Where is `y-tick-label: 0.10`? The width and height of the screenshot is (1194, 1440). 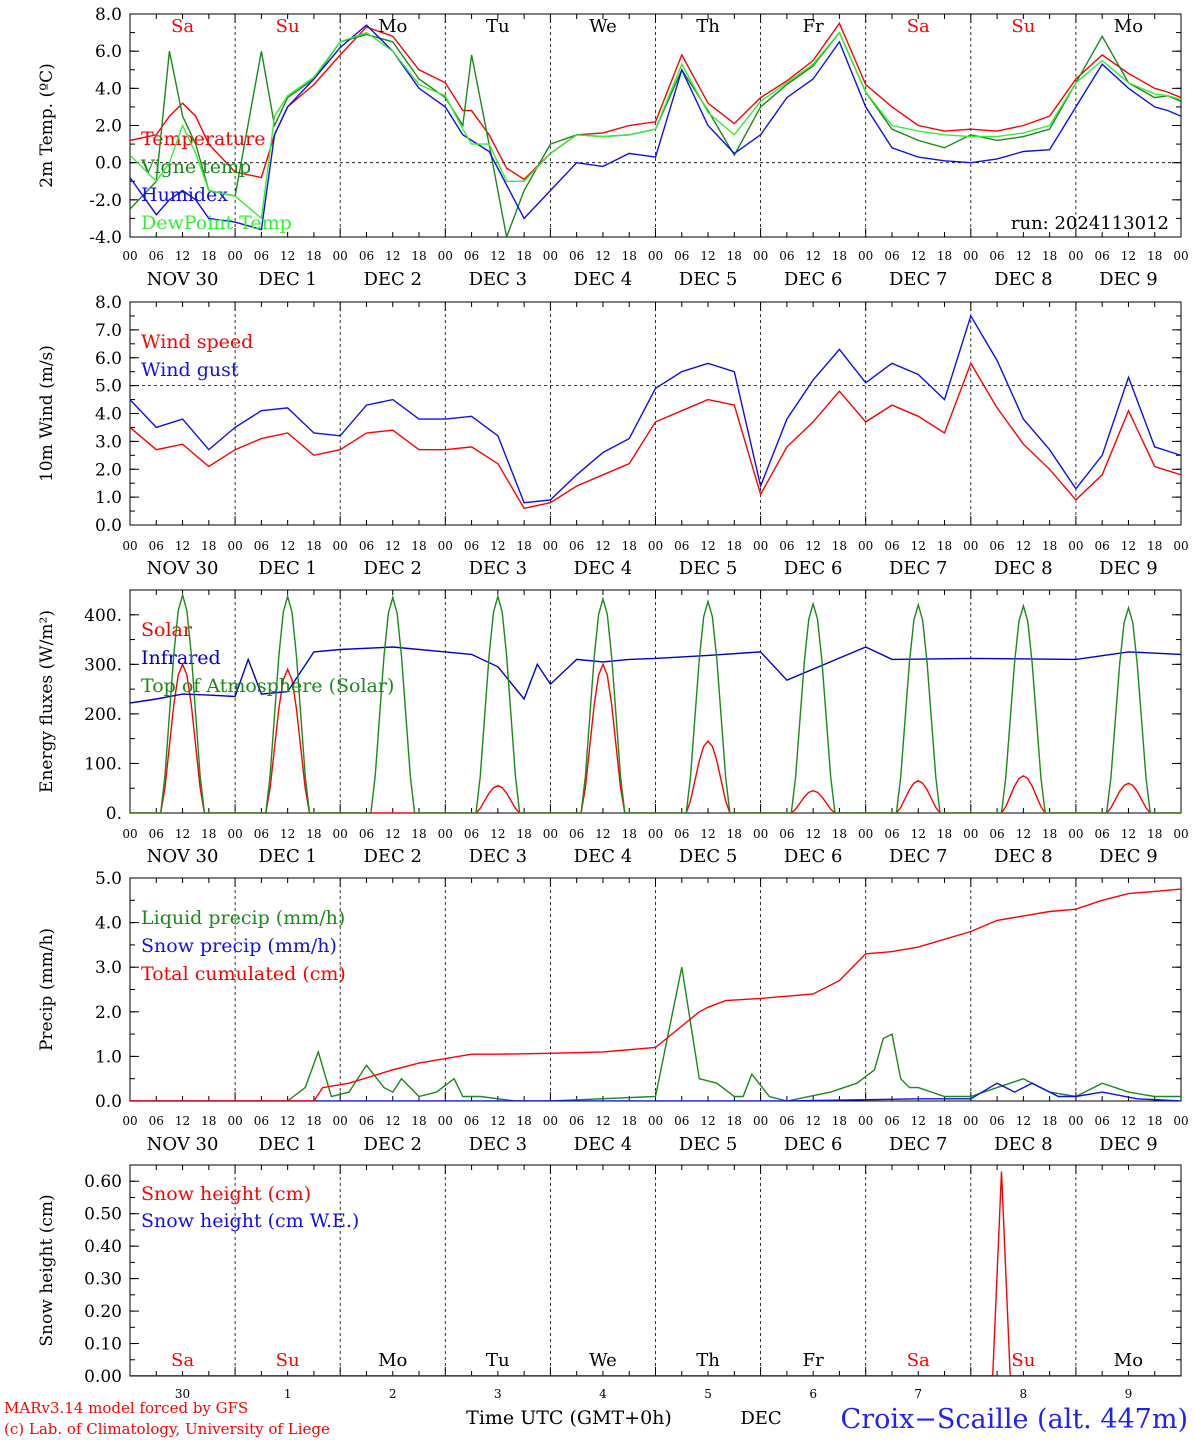 y-tick-label: 0.10 is located at coordinates (103, 1345).